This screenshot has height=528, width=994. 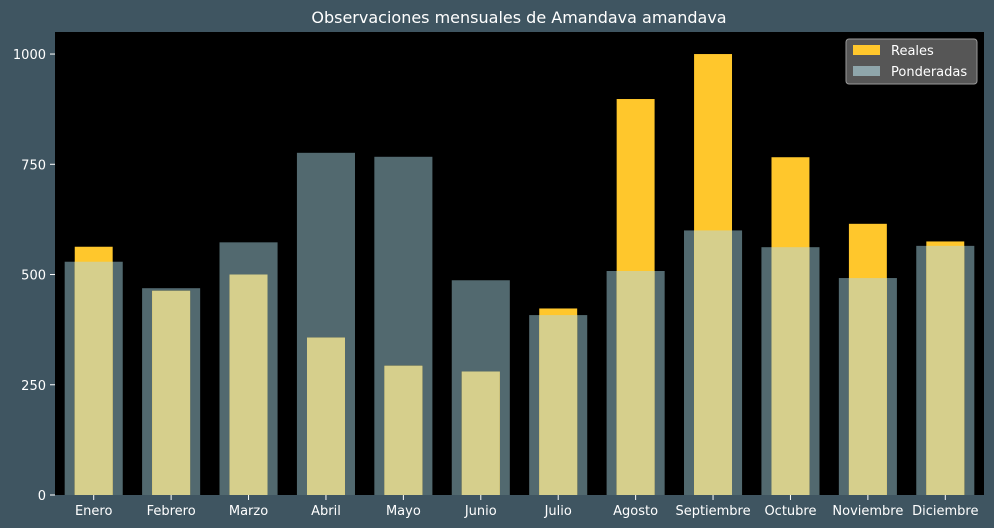 I want to click on legend-swatch-ponderadas, so click(x=866, y=71).